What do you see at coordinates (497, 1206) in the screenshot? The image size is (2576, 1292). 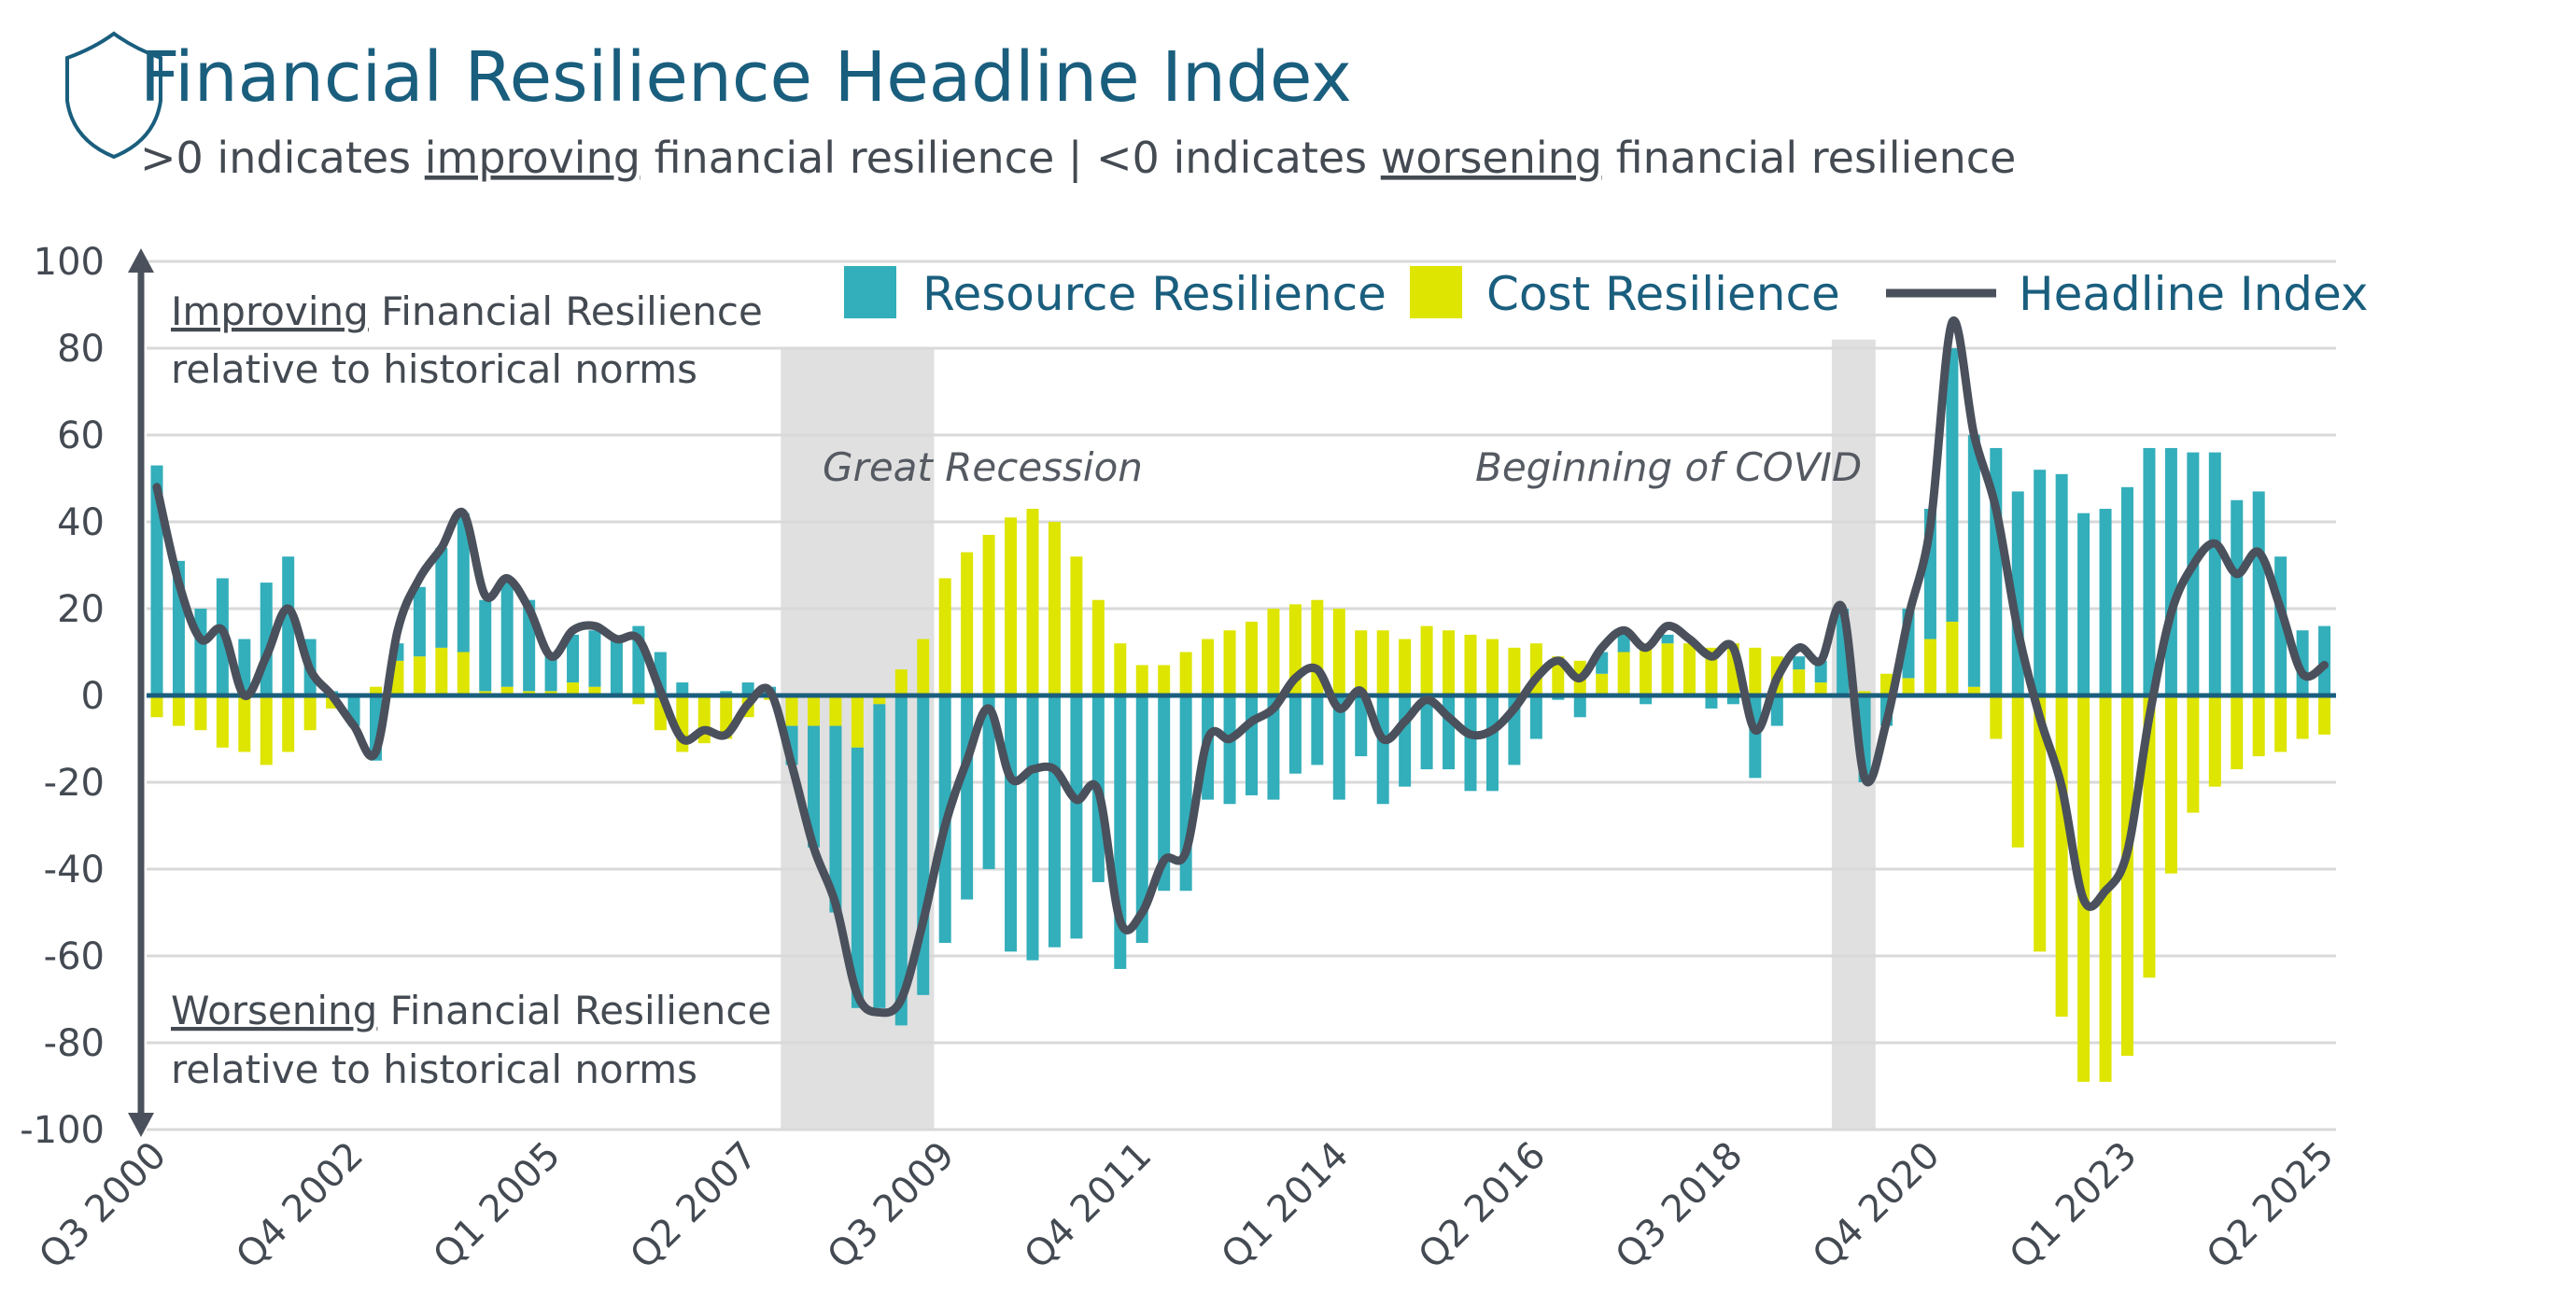 I see `x-tick-label: Q1 2005` at bounding box center [497, 1206].